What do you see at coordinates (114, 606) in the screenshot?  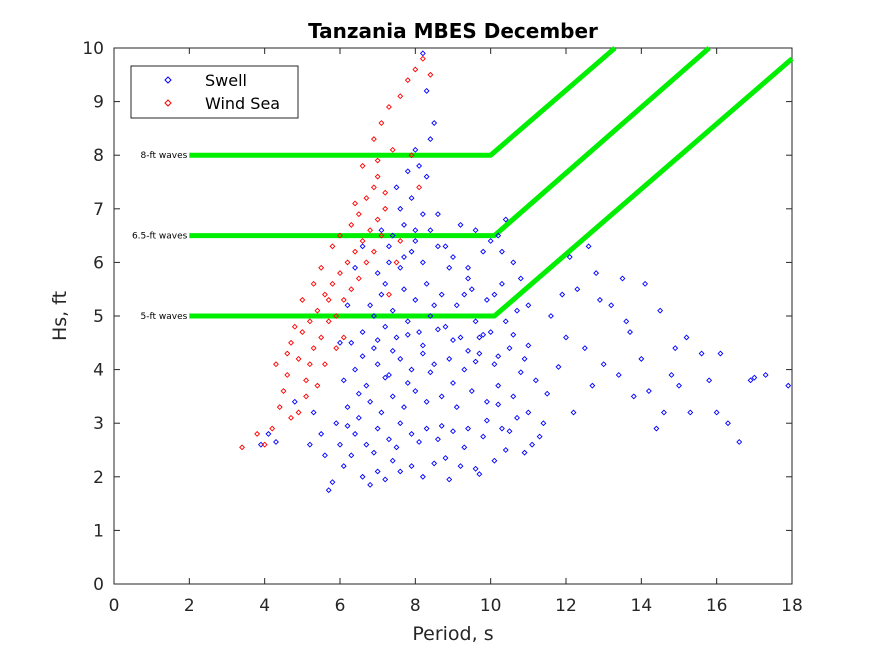 I see `x-tick-label: 0` at bounding box center [114, 606].